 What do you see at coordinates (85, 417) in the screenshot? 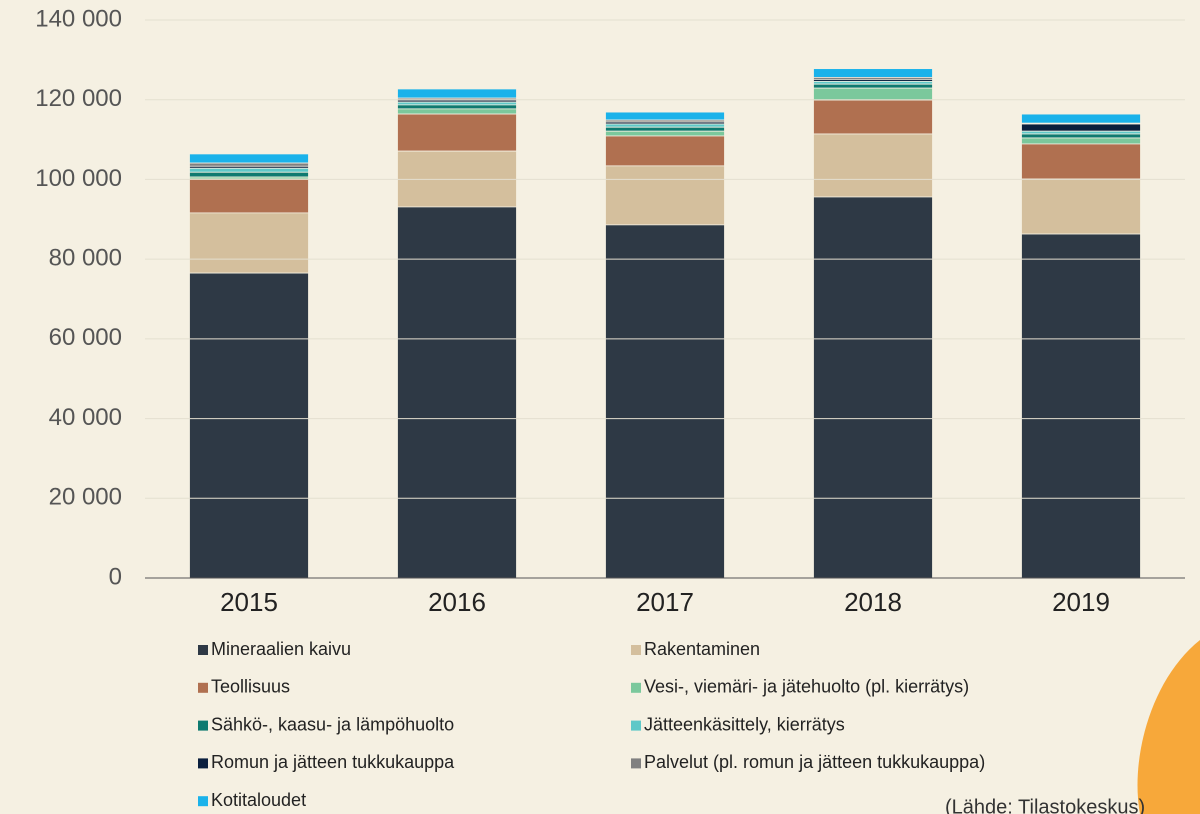
I see `y-tick-label: 40 000` at bounding box center [85, 417].